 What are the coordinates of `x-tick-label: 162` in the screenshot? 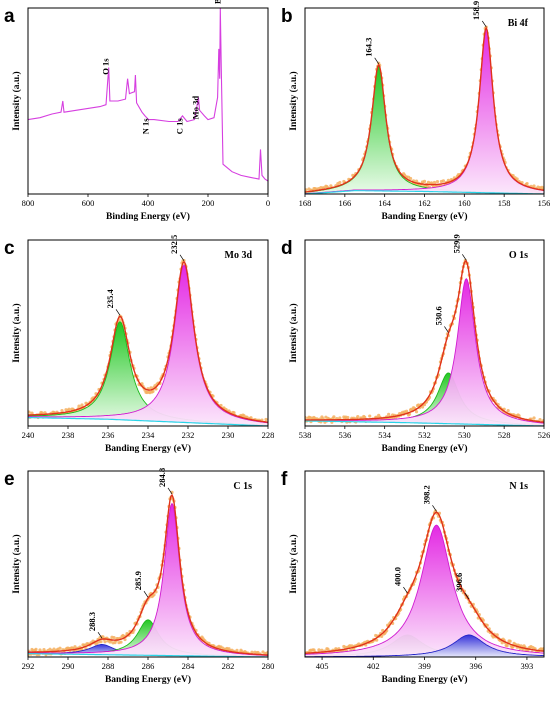 It's located at (424, 203).